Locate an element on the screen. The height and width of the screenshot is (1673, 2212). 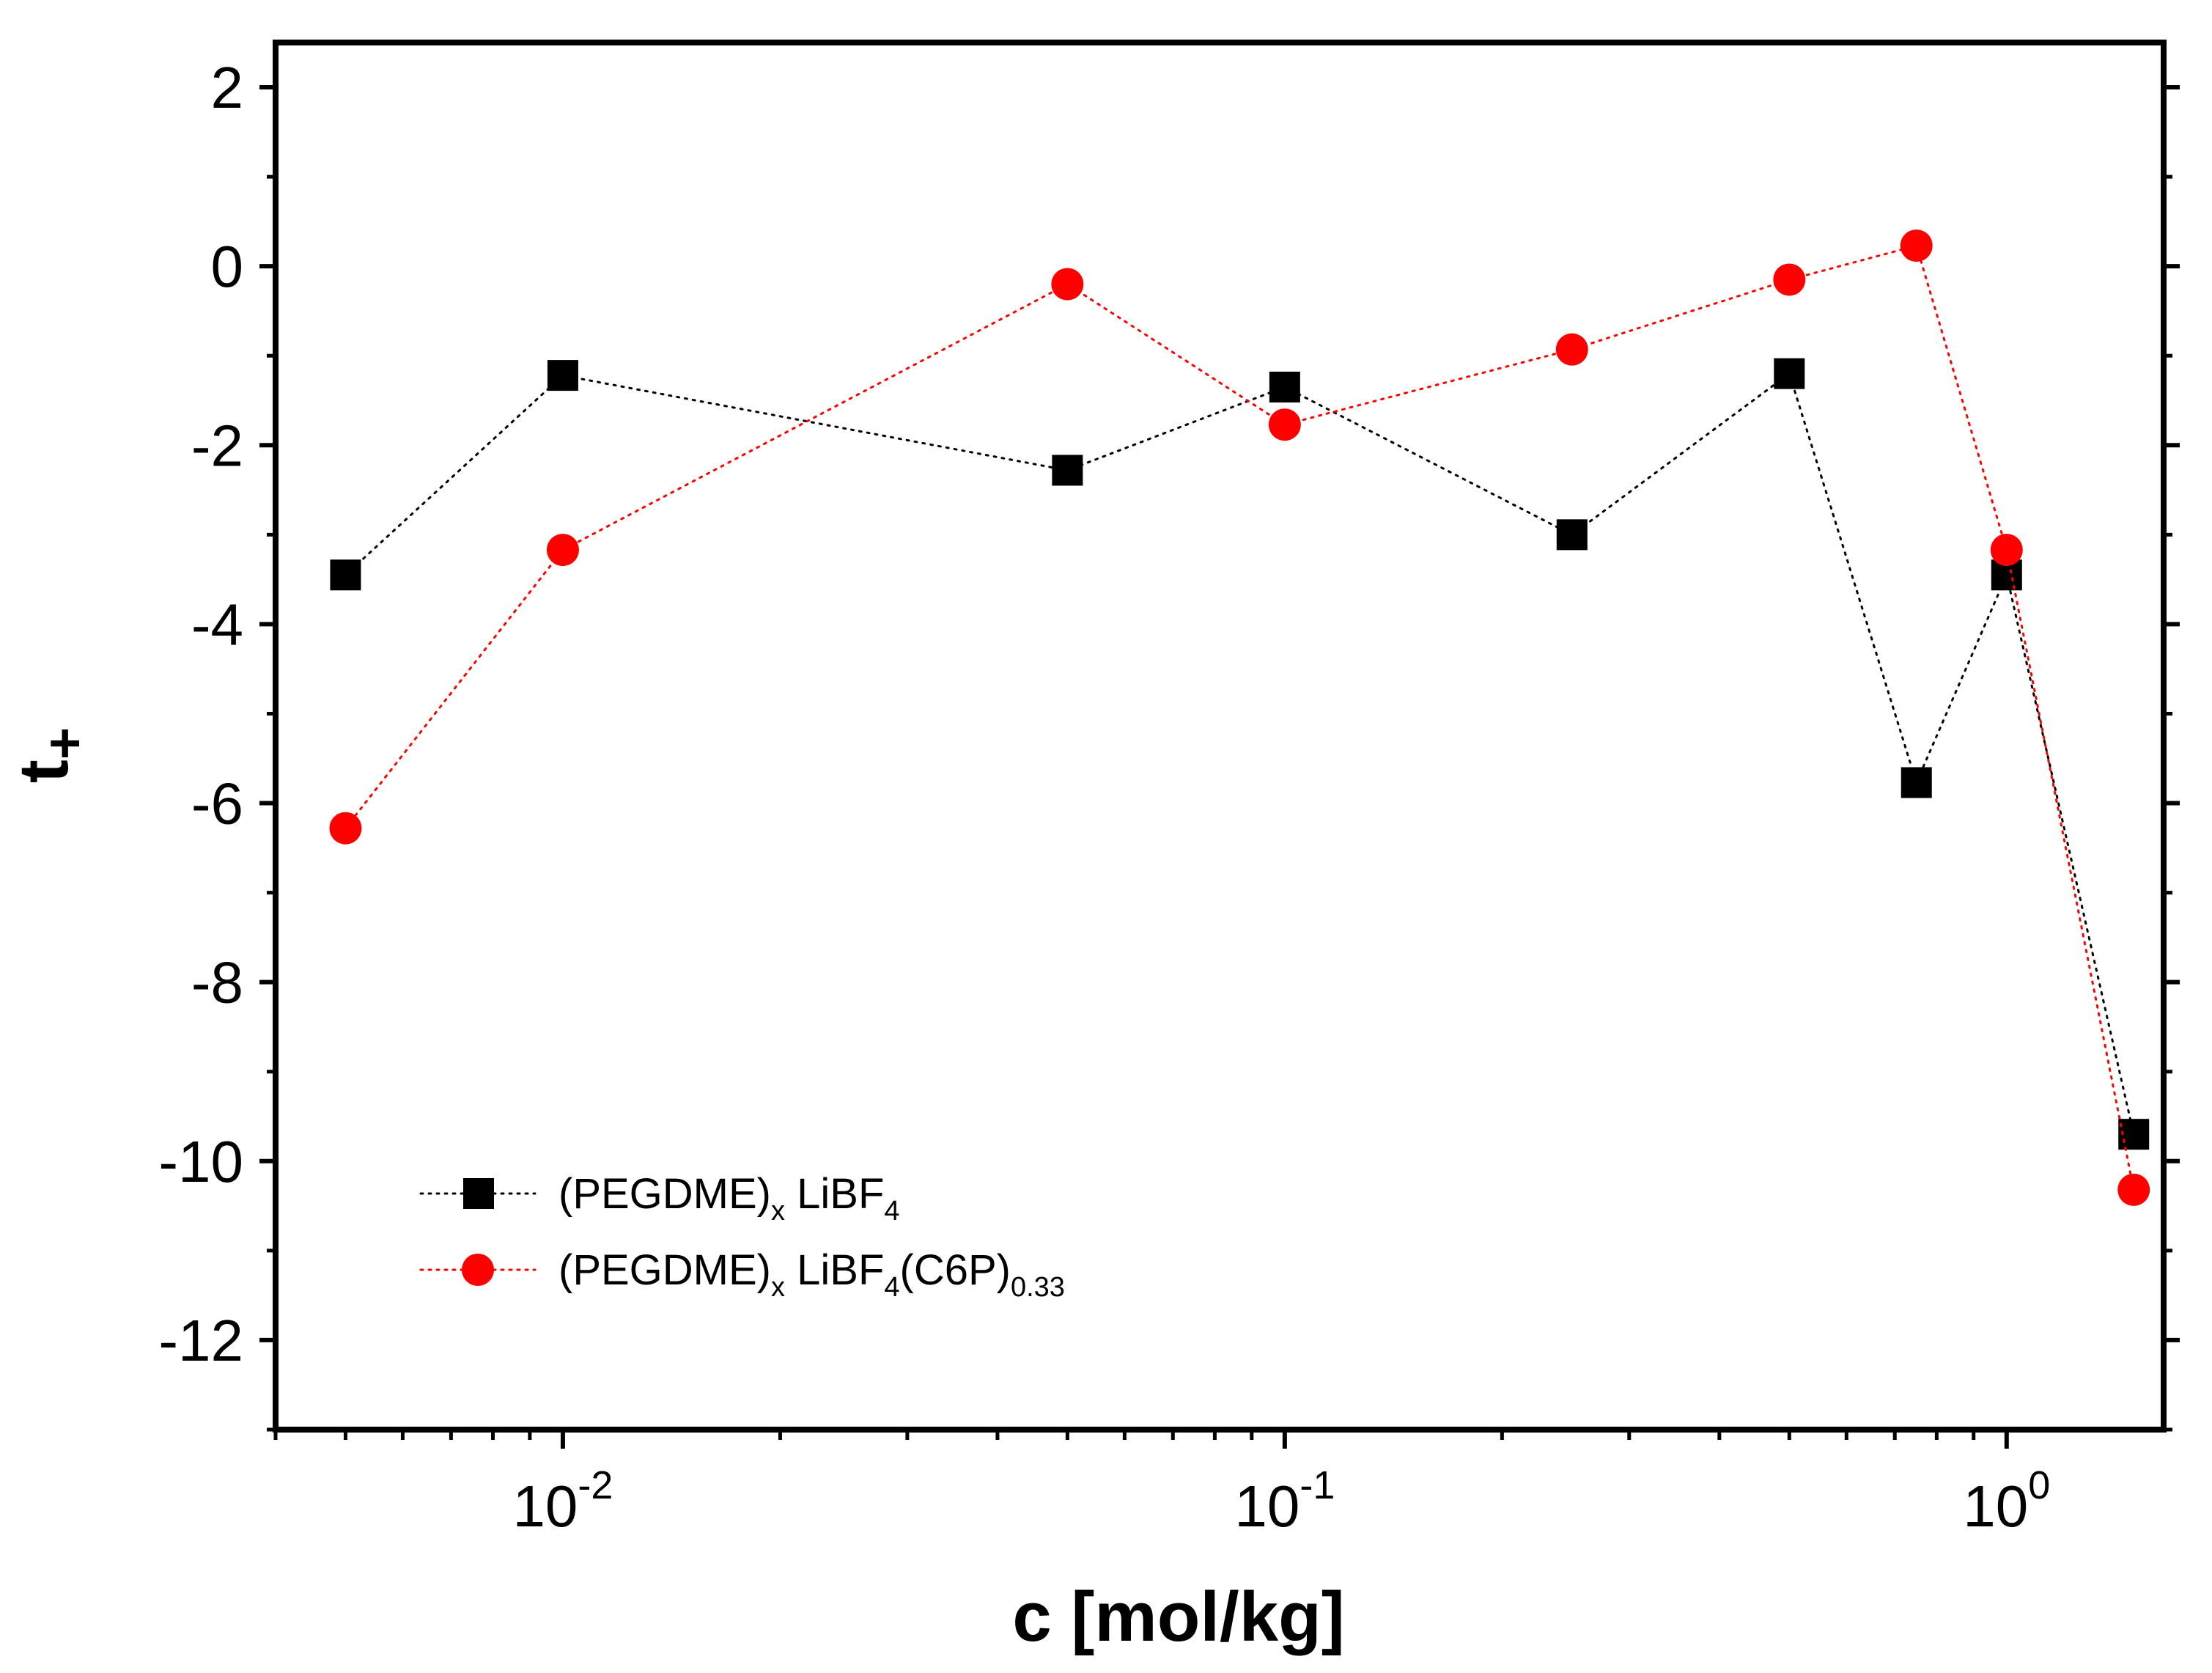
svg-text: t+ is located at coordinates (50, 755).